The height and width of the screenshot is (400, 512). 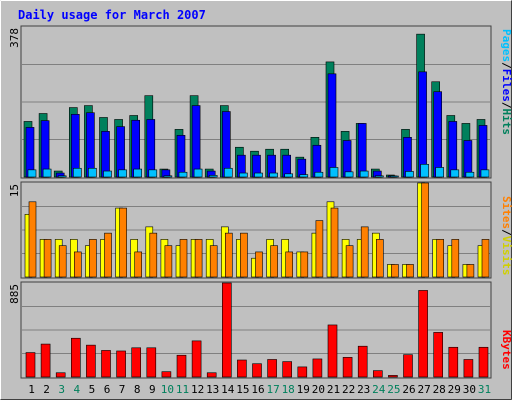 I want to click on day-label-5: 5, so click(x=92, y=389).